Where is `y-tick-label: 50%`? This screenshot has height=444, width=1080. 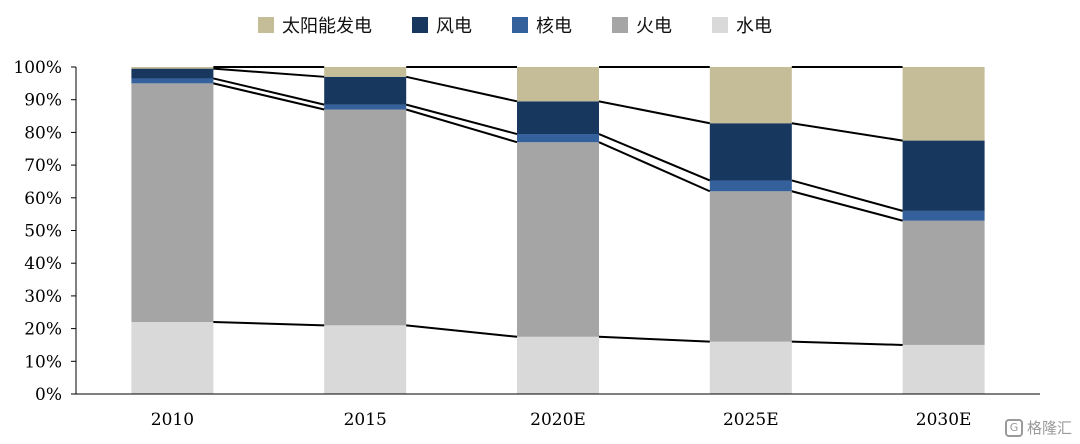 y-tick-label: 50% is located at coordinates (43, 232).